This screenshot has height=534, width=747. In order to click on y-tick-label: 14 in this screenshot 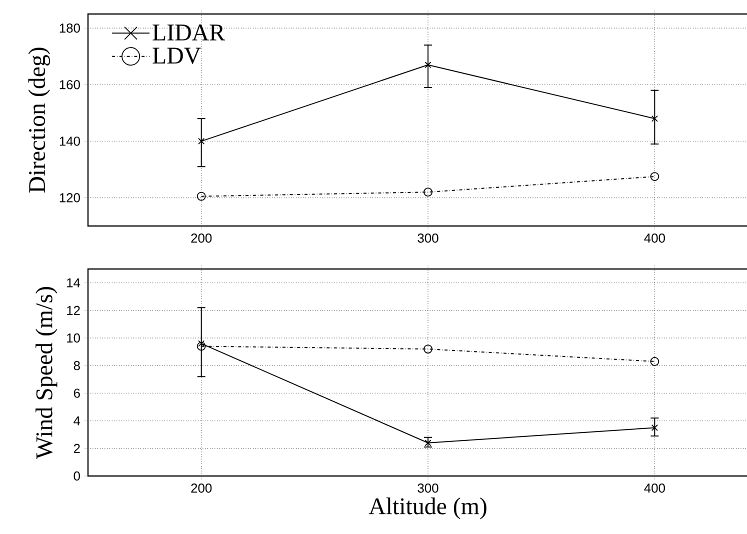, I will do `click(73, 283)`.